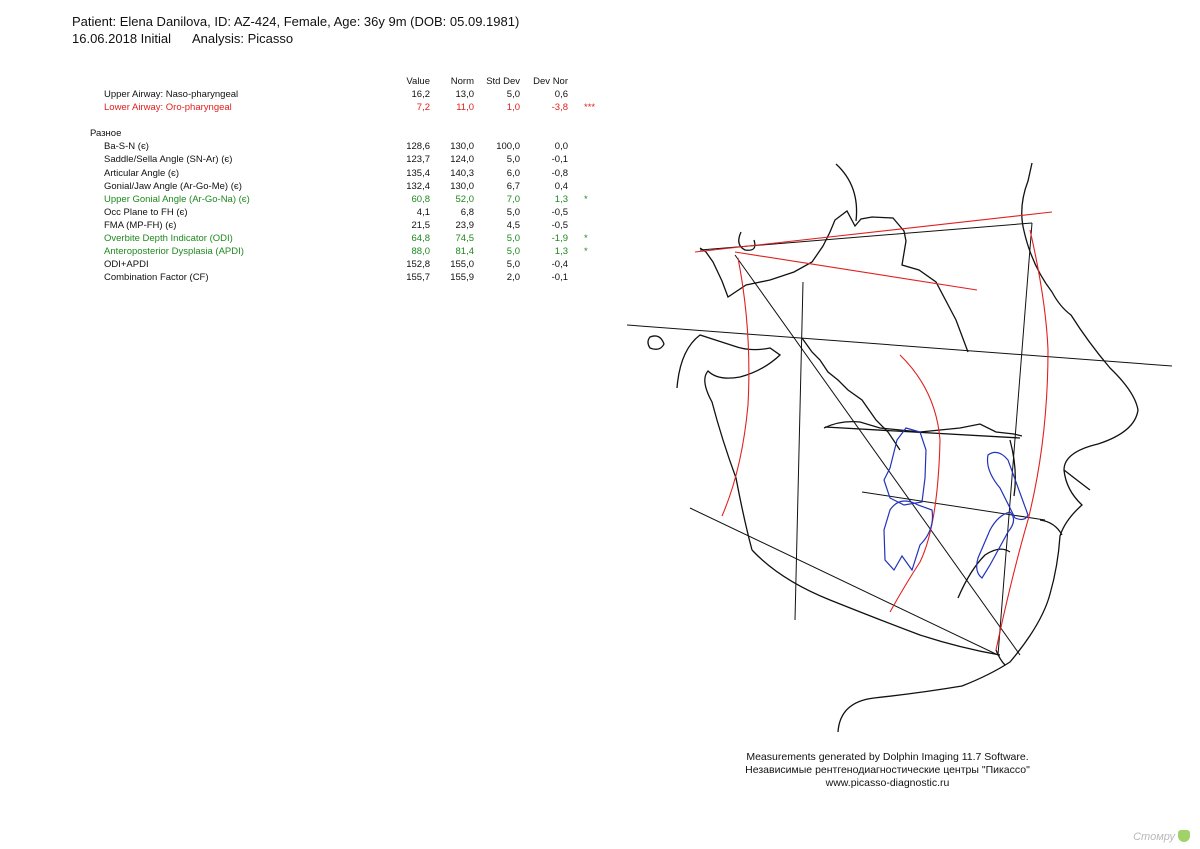 Image resolution: width=1200 pixels, height=849 pixels. What do you see at coordinates (899, 345) in the screenshot?
I see `frankfort-horizontal` at bounding box center [899, 345].